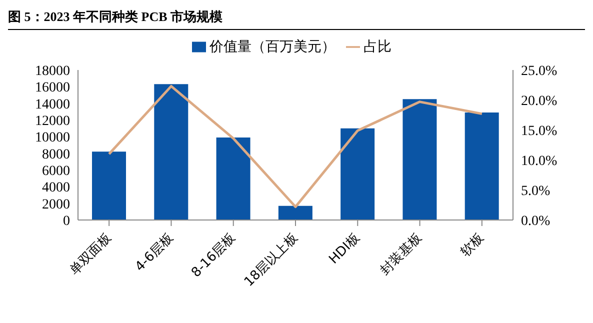 Image resolution: width=593 pixels, height=323 pixels. What do you see at coordinates (52, 88) in the screenshot?
I see `y-tick-label: 16000` at bounding box center [52, 88].